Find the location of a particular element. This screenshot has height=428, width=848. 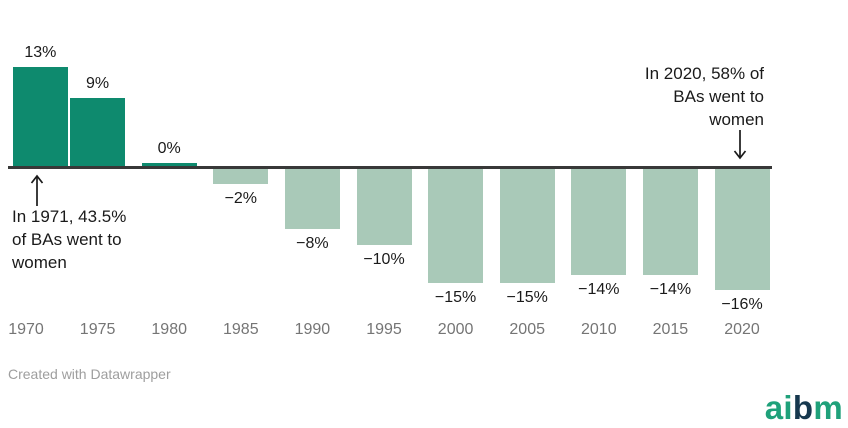

down-arrow-icon is located at coordinates (740, 145).